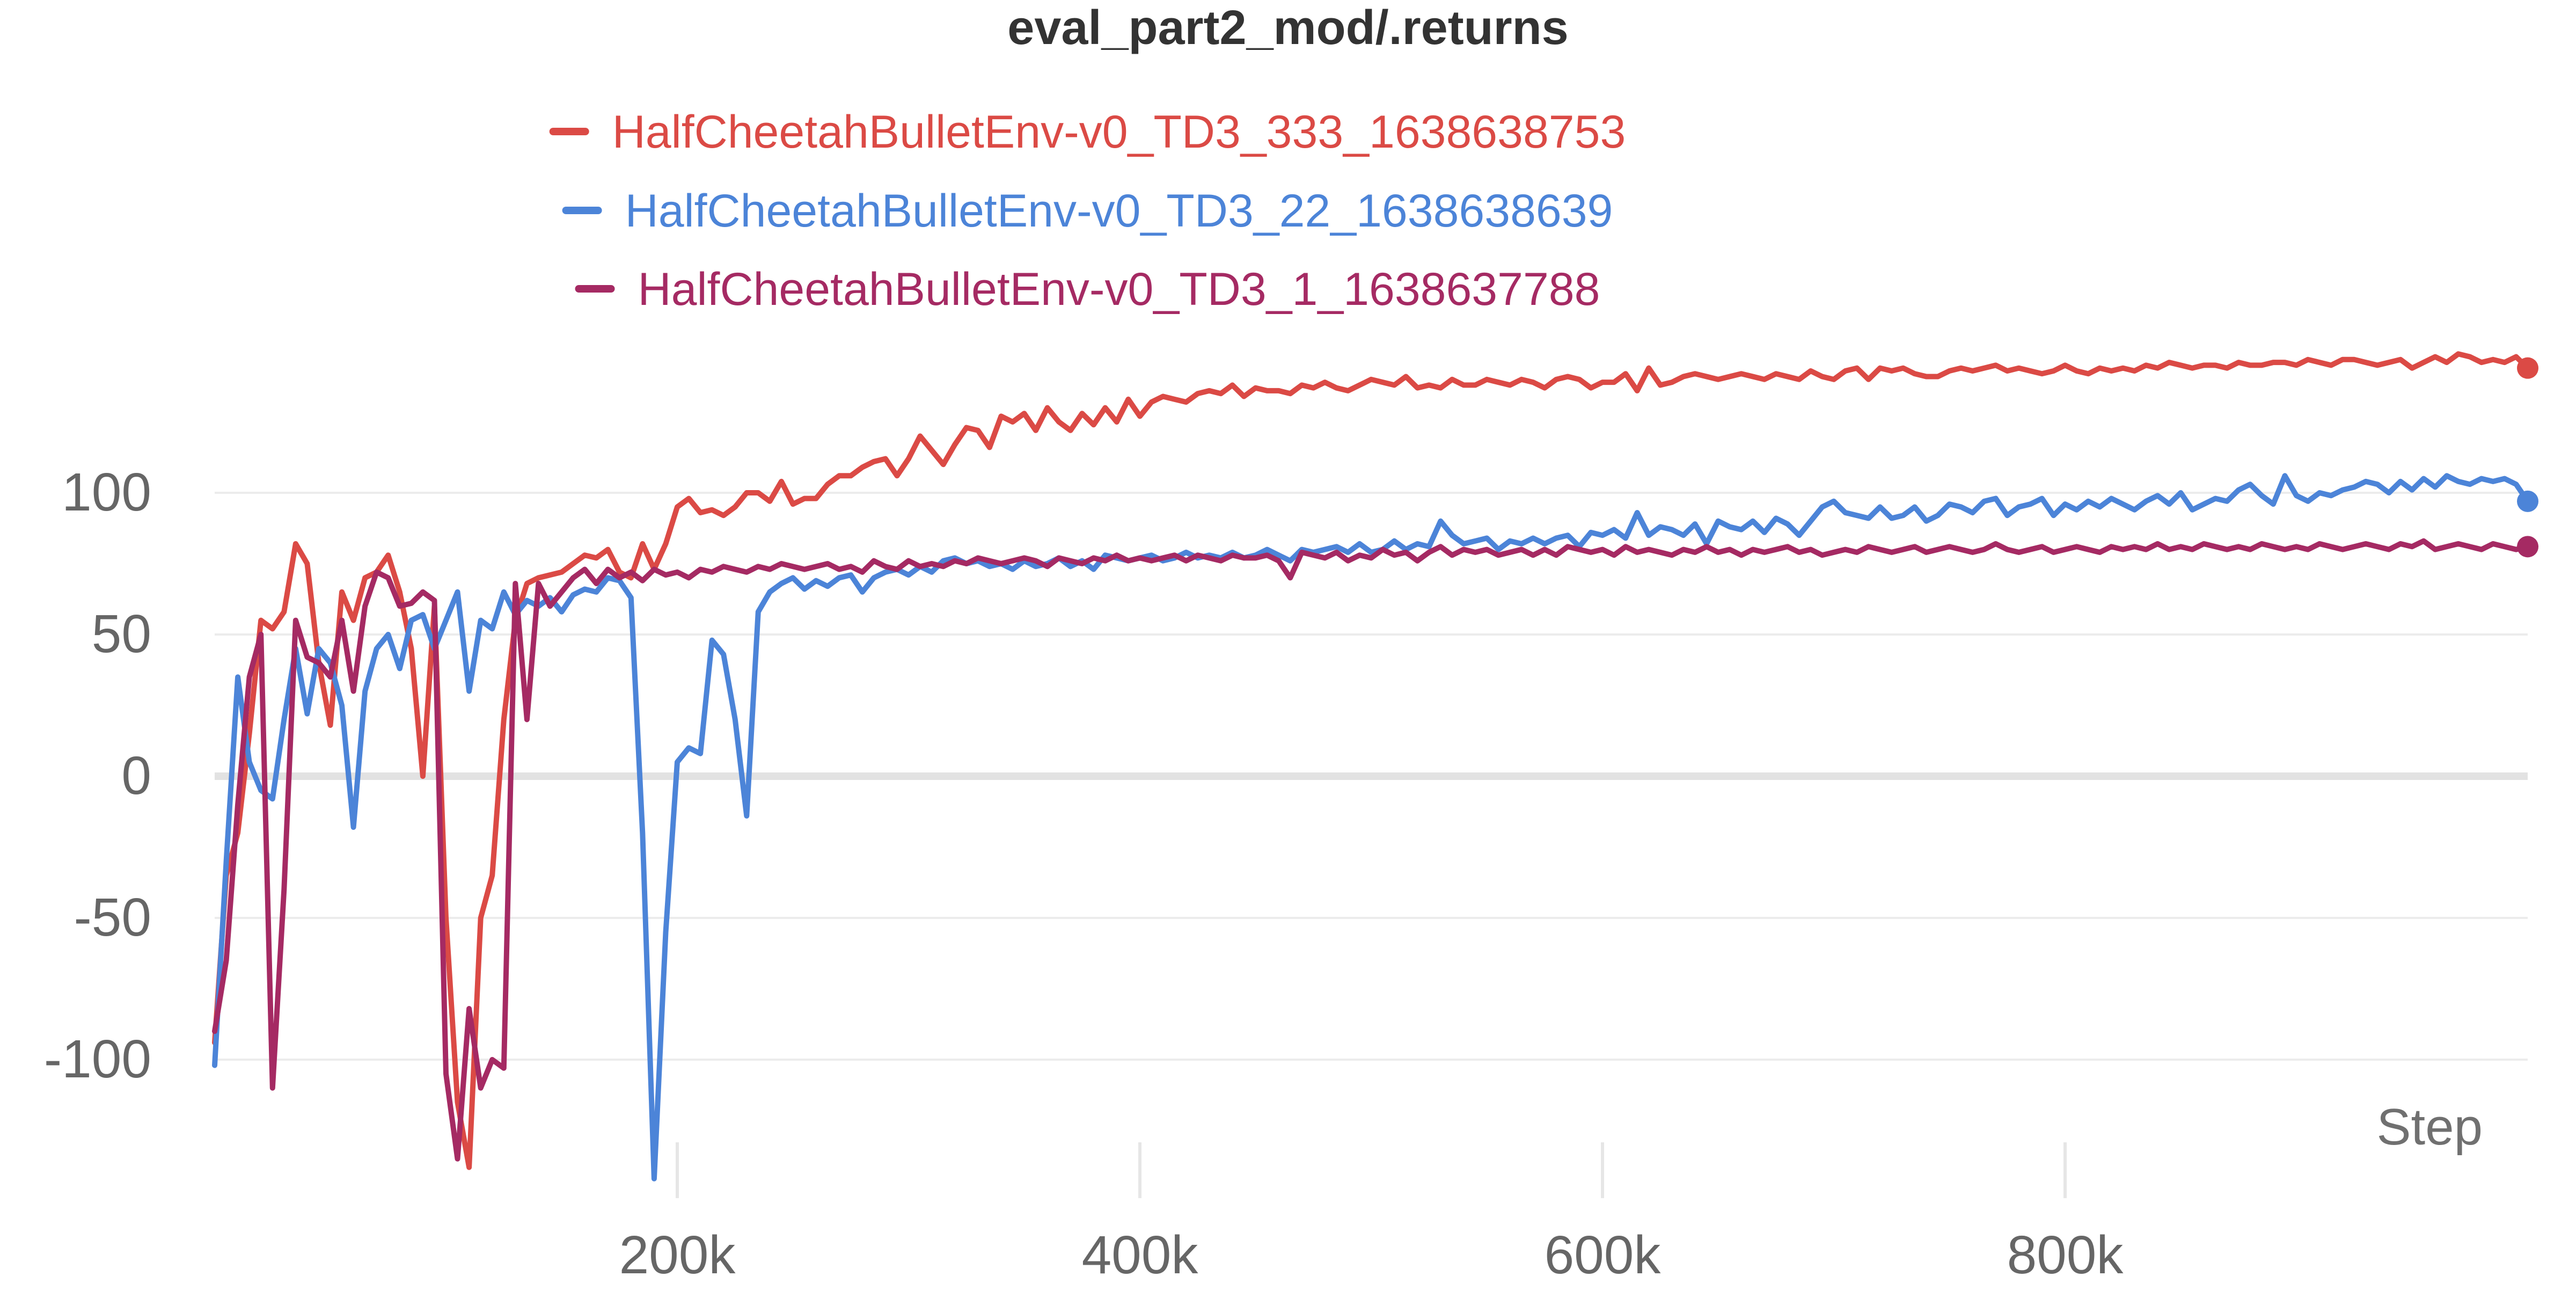 The width and height of the screenshot is (2576, 1291). I want to click on chart-title: eval_part2_mod/.returns, so click(1287, 28).